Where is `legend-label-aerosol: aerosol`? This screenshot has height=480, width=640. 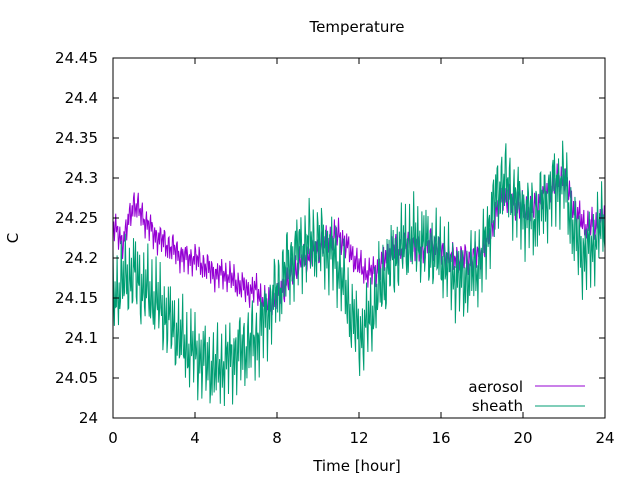 legend-label-aerosol: aerosol is located at coordinates (495, 387).